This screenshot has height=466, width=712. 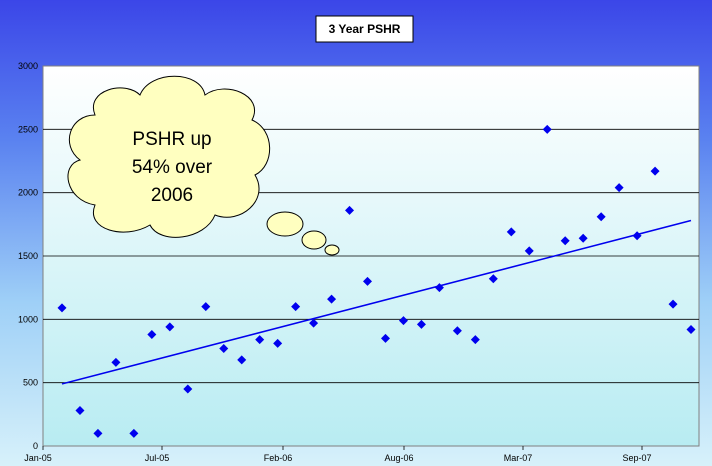 I want to click on chart-title: 3 Year PSHR, so click(x=365, y=29).